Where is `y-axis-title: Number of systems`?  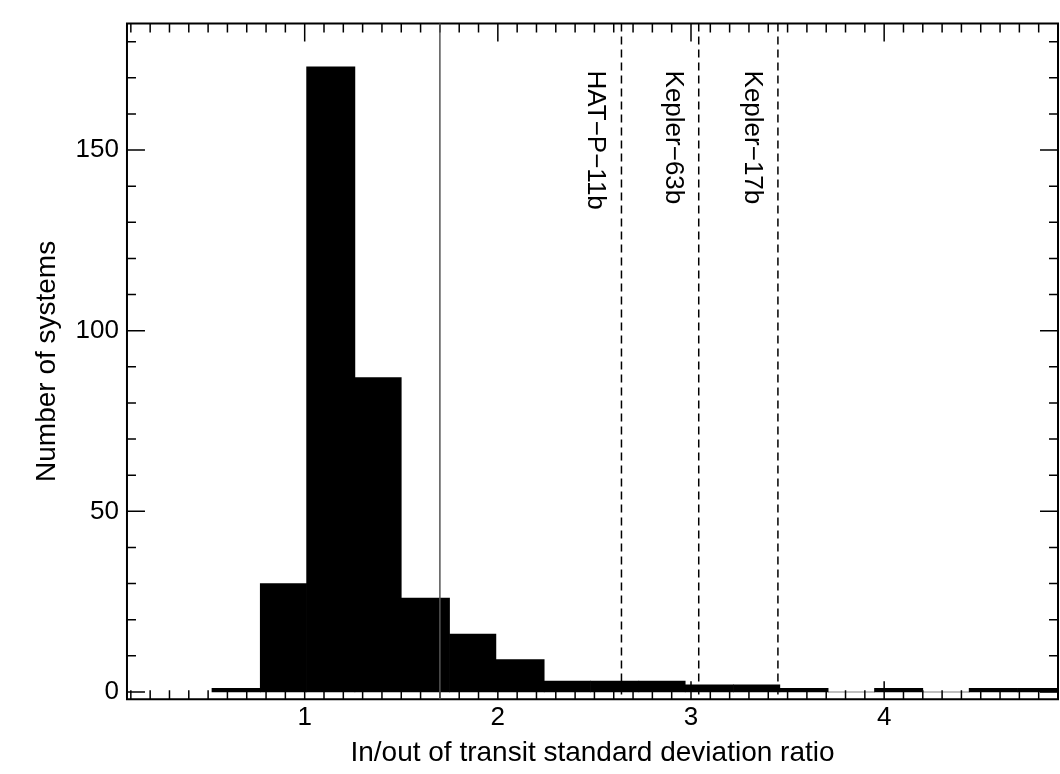
y-axis-title: Number of systems is located at coordinates (45, 361).